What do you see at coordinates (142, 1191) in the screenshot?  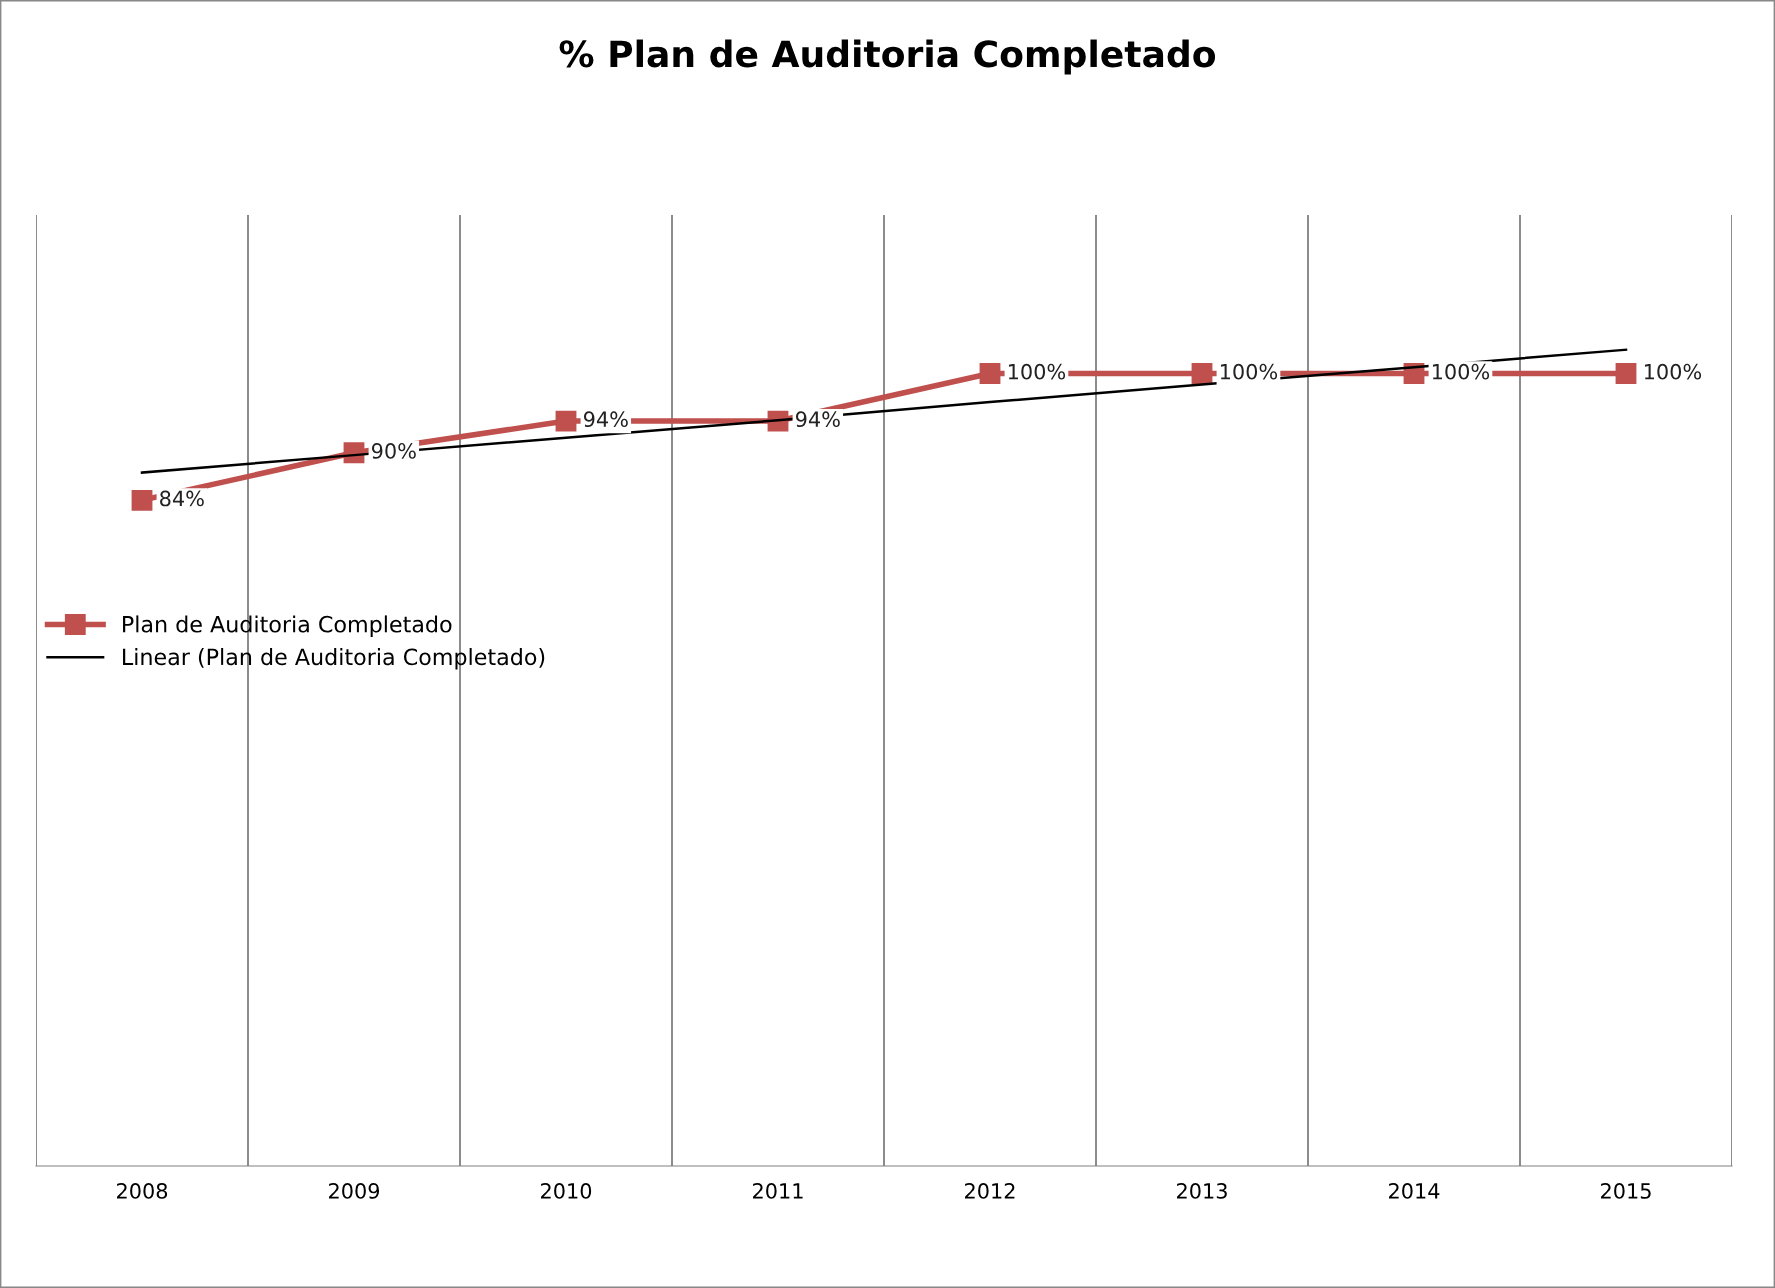 I see `x-tick-label: 2008` at bounding box center [142, 1191].